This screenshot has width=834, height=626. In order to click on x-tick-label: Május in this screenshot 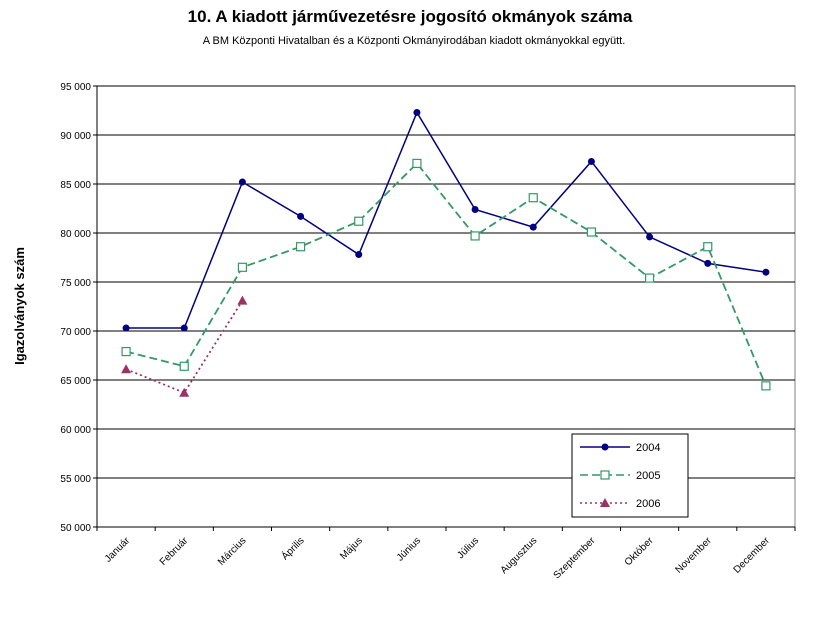, I will do `click(351, 548)`.